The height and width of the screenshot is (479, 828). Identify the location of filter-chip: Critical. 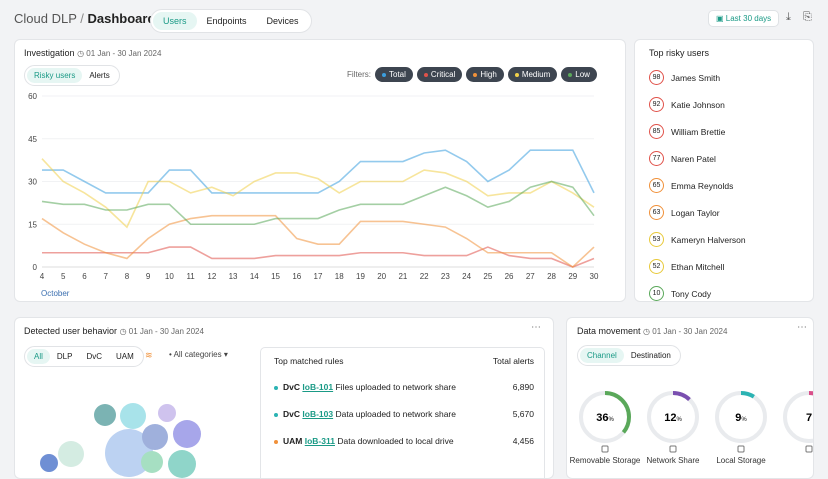
(439, 74).